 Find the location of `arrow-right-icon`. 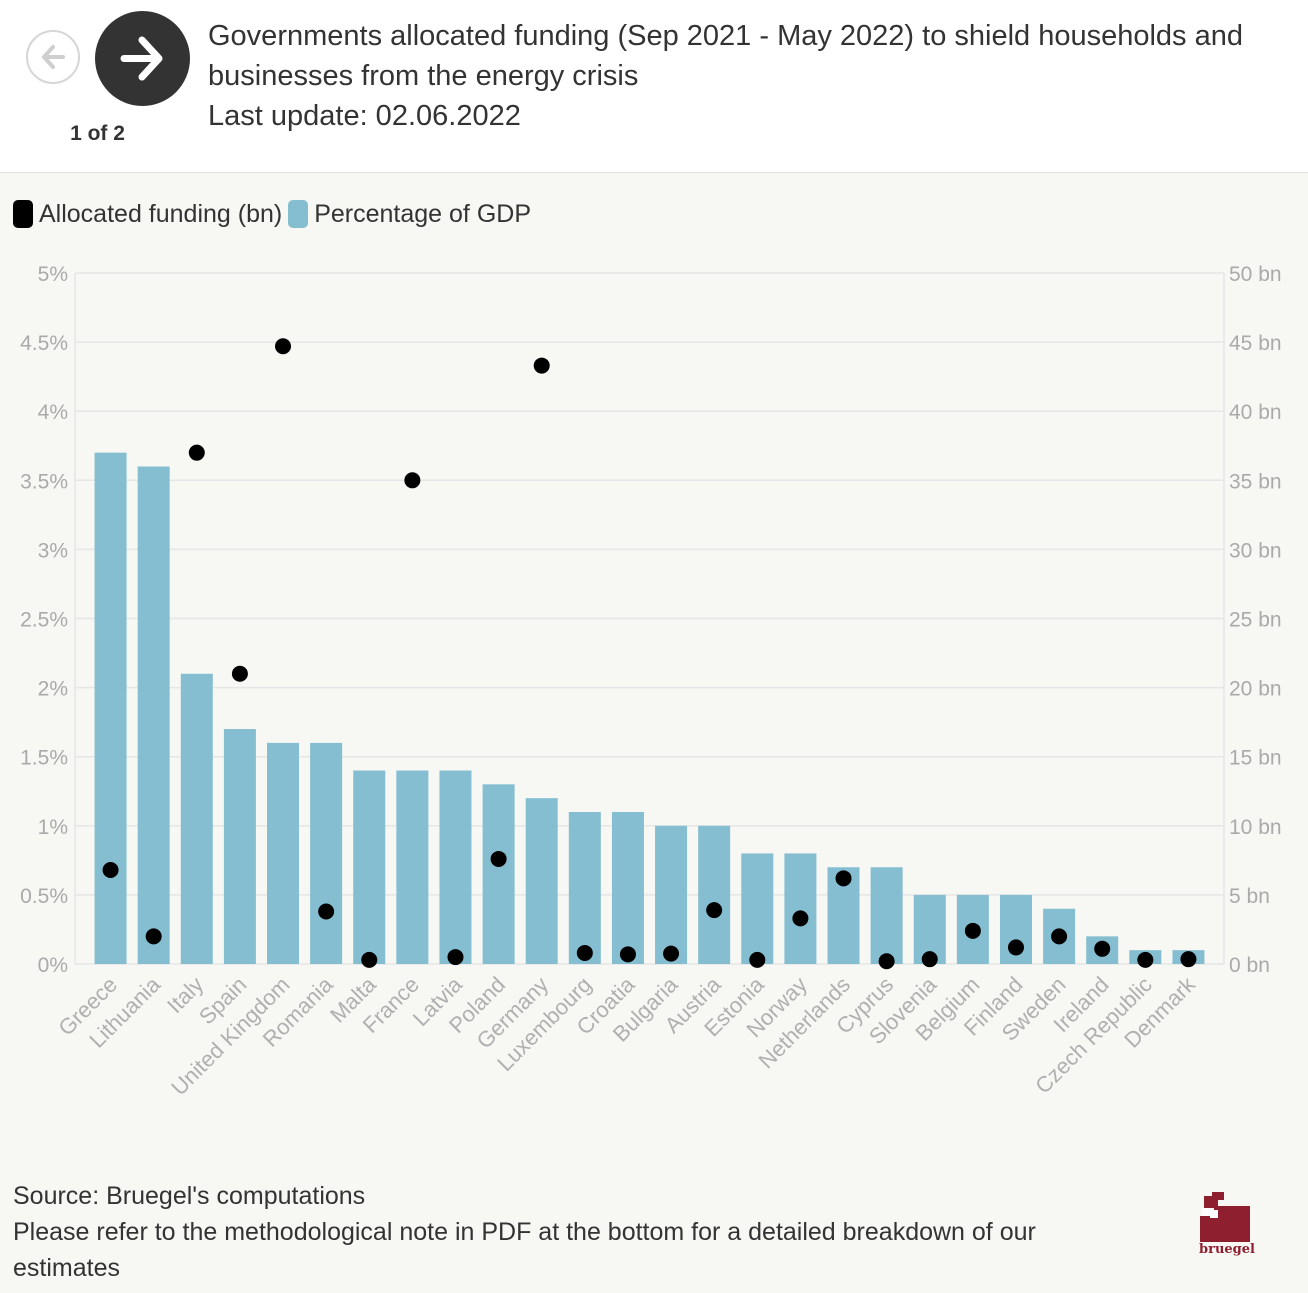

arrow-right-icon is located at coordinates (141, 58).